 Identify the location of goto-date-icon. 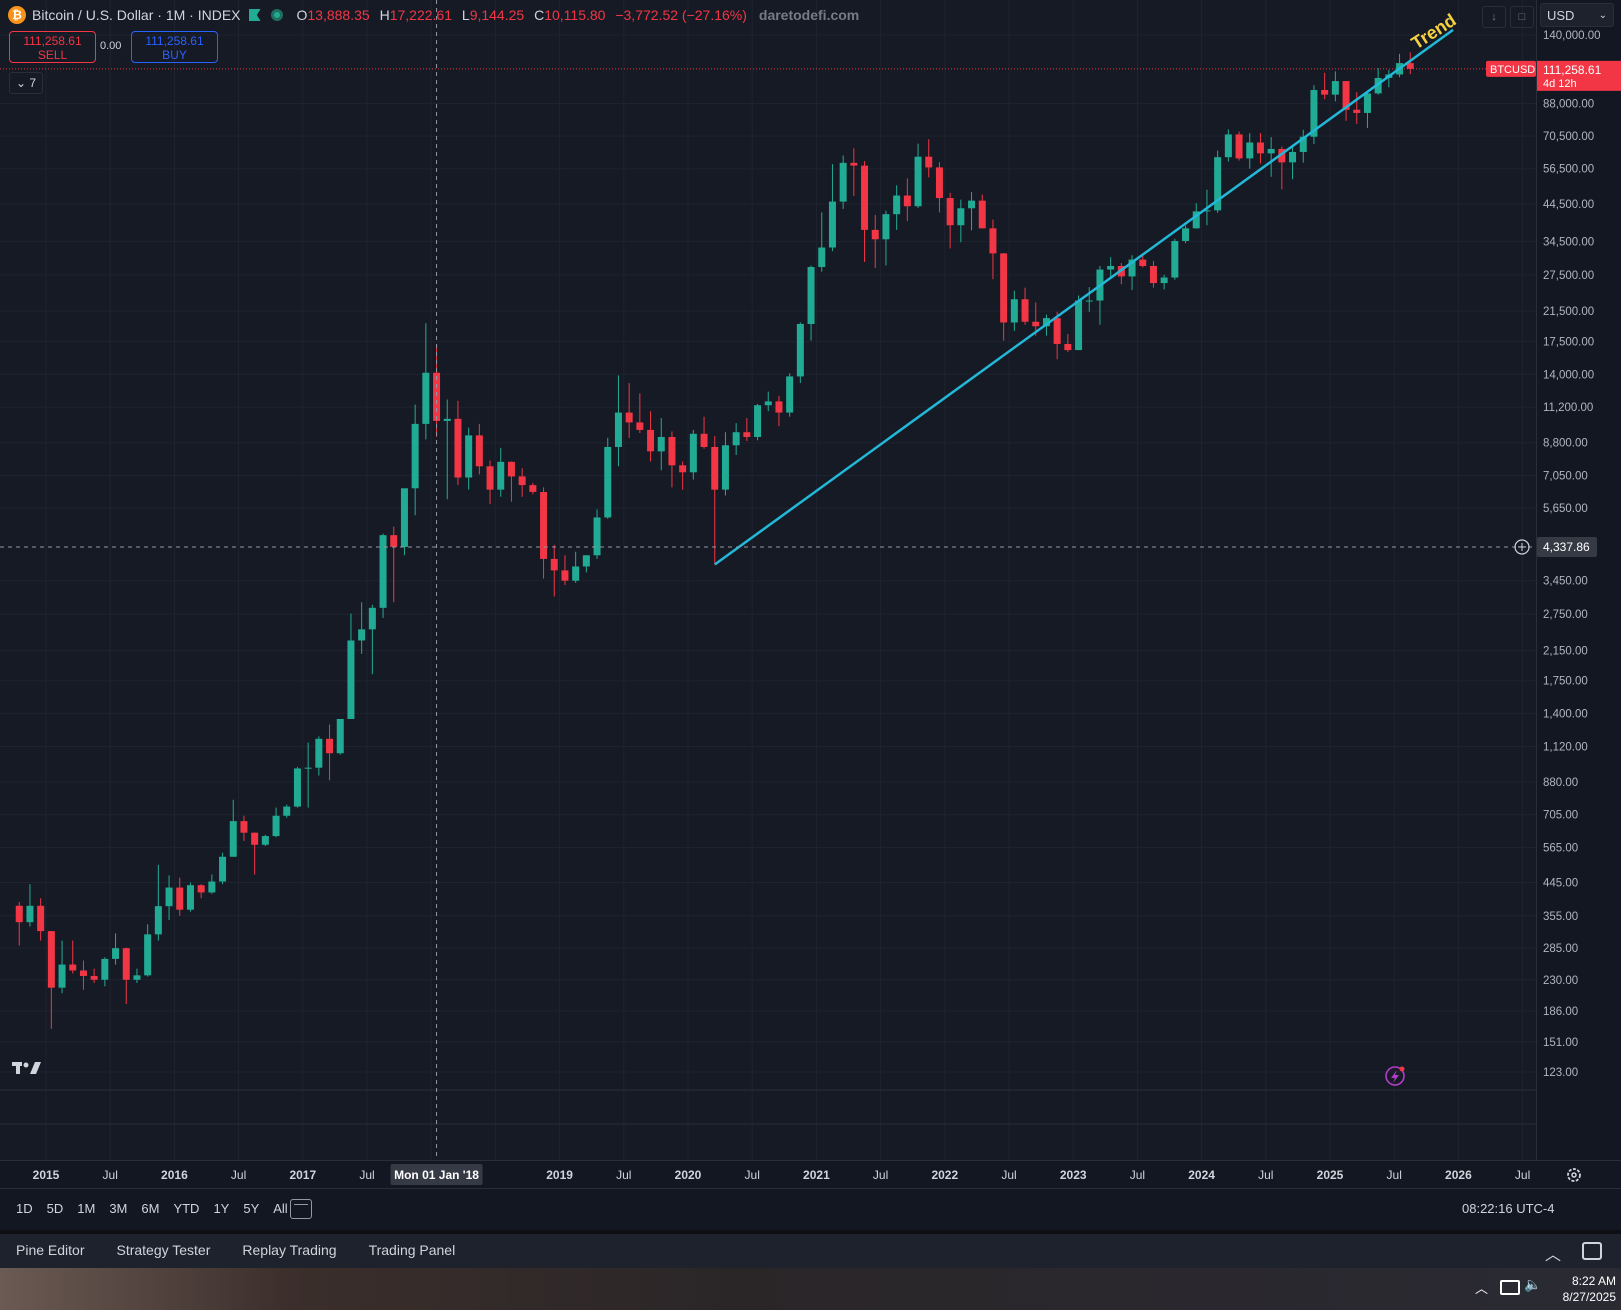
(301, 1209).